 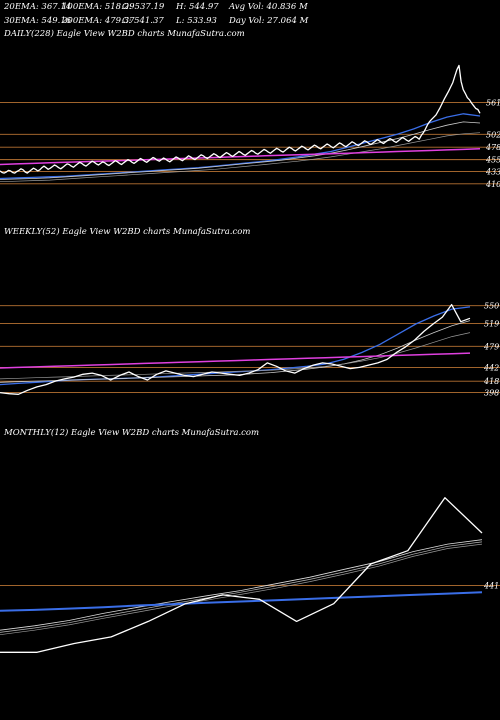 What do you see at coordinates (492, 160) in the screenshot?
I see `daily-level-label: 455` at bounding box center [492, 160].